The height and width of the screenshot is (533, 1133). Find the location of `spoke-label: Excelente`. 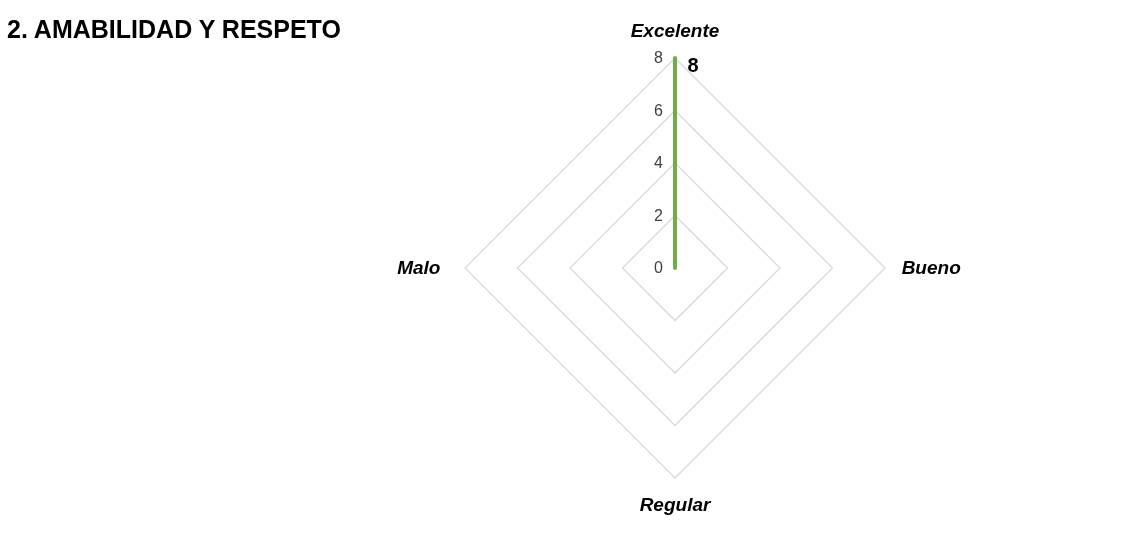

spoke-label: Excelente is located at coordinates (675, 30).